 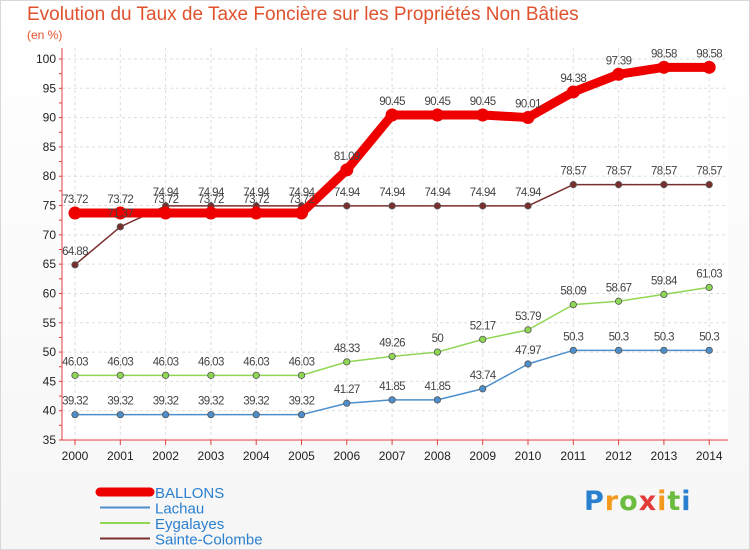 What do you see at coordinates (75, 456) in the screenshot?
I see `x-tick-label: 2000` at bounding box center [75, 456].